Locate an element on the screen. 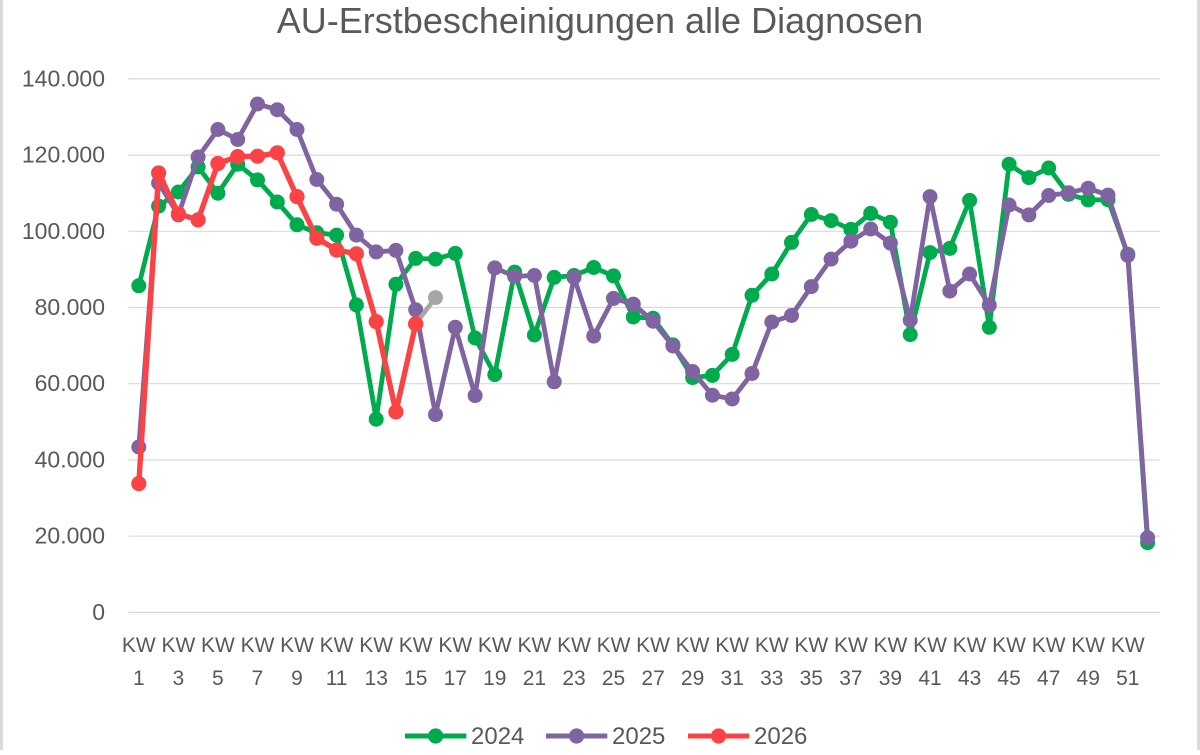 The image size is (1200, 755). svg-text: 2024 is located at coordinates (497, 736).